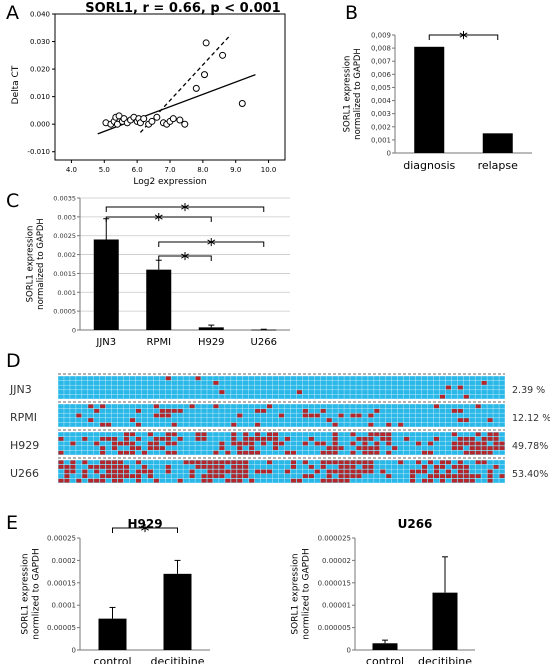  I want to click on methylation-row-percent: 12.12 %, so click(531, 418).